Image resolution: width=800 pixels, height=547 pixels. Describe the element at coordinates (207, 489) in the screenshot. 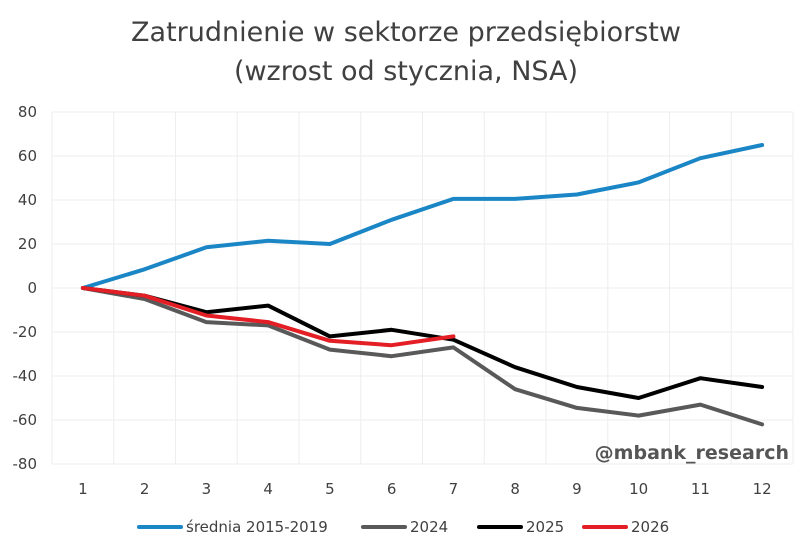

I see `x-tick-label: 3` at that location.